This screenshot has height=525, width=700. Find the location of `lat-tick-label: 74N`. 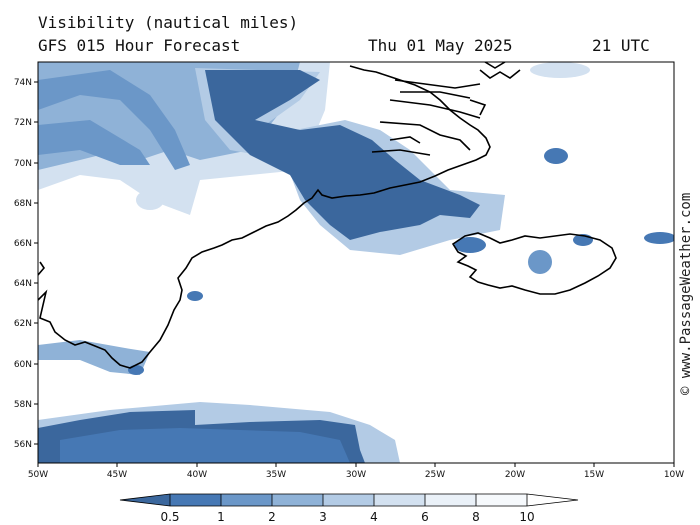

lat-tick-label: 74N is located at coordinates (23, 83).